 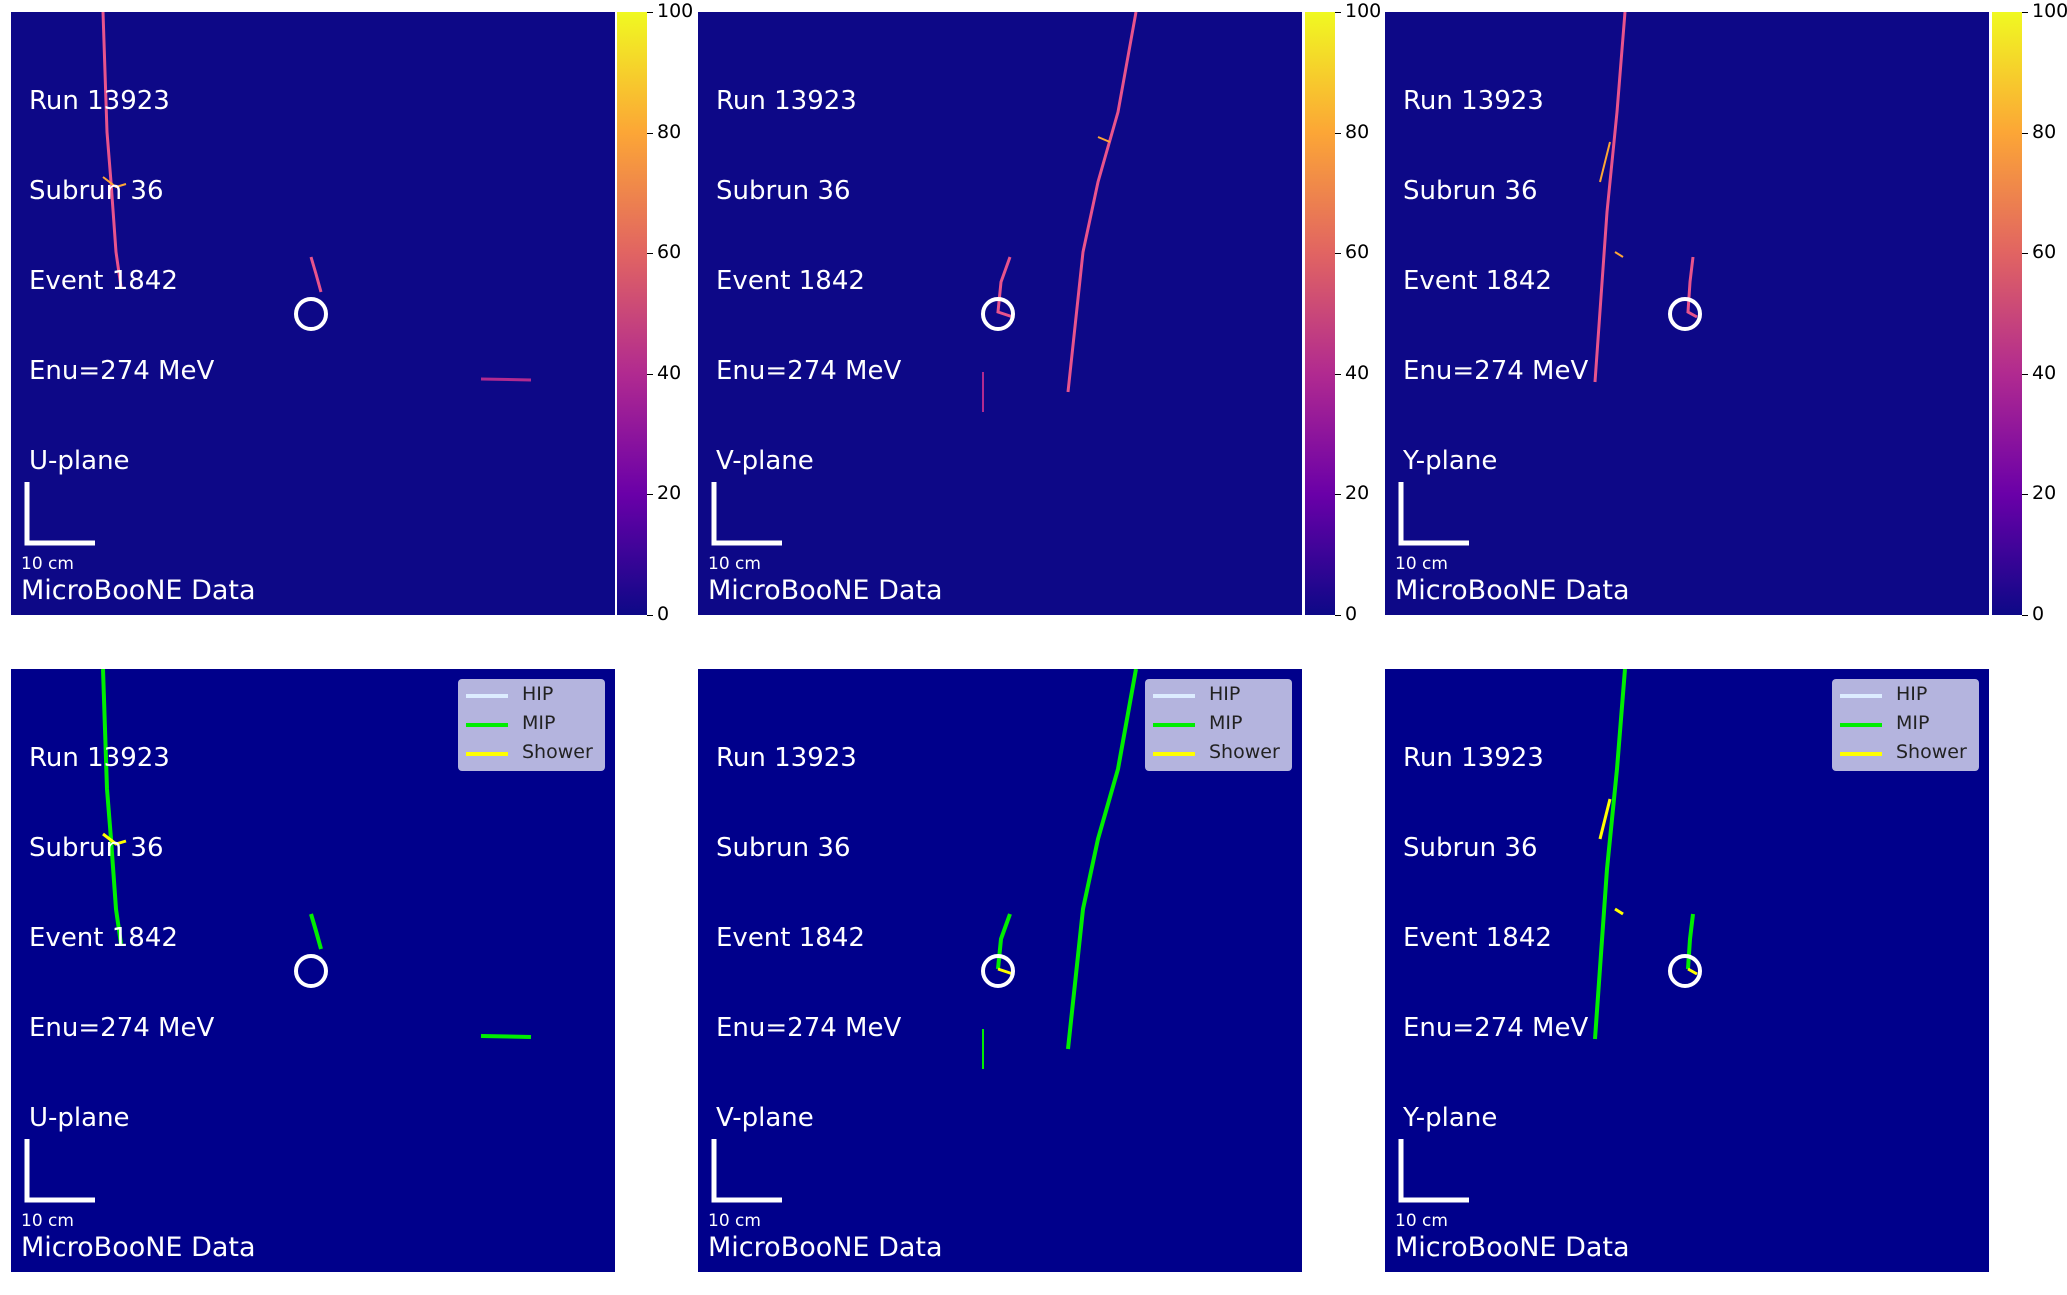 What do you see at coordinates (1059, 212) in the screenshot?
I see `charge-tracks-v` at bounding box center [1059, 212].